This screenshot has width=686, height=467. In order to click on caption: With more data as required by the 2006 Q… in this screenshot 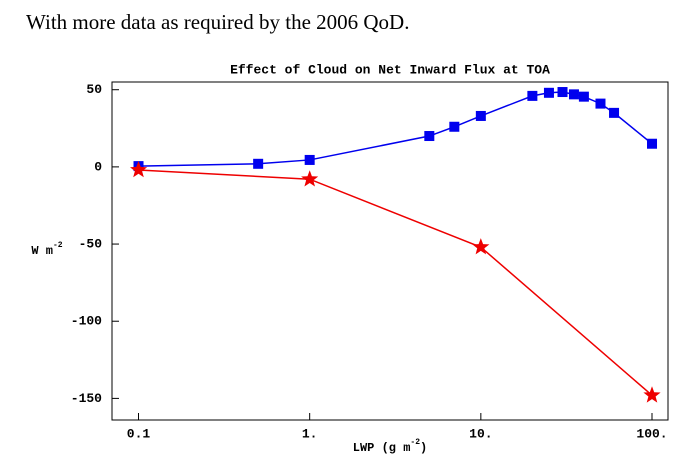, I will do `click(217, 22)`.